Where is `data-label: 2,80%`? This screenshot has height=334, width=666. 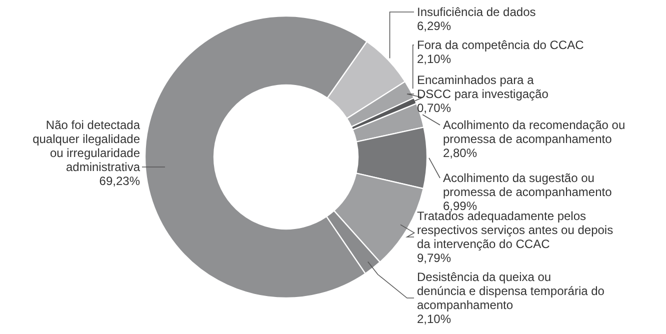
data-label: 2,80% is located at coordinates (460, 153).